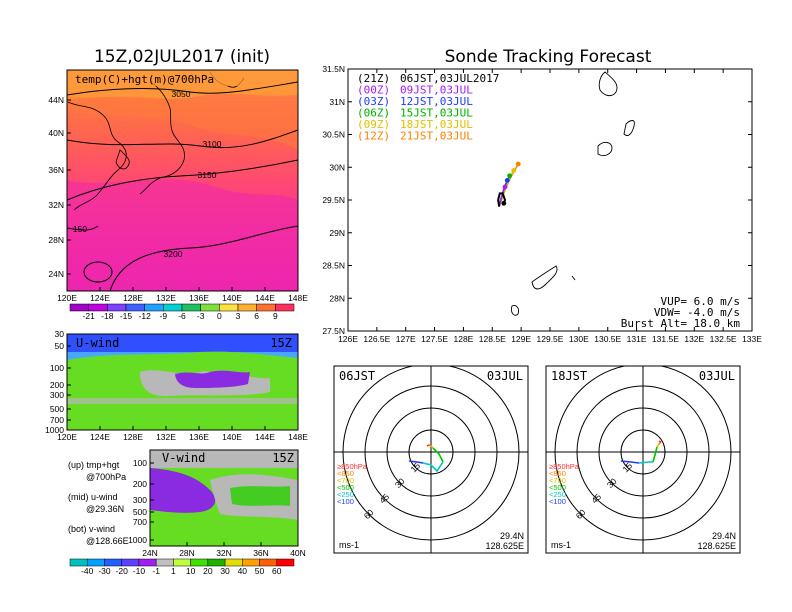 This screenshot has height=612, width=792. What do you see at coordinates (605, 149) in the screenshot?
I see `island-yakushima` at bounding box center [605, 149].